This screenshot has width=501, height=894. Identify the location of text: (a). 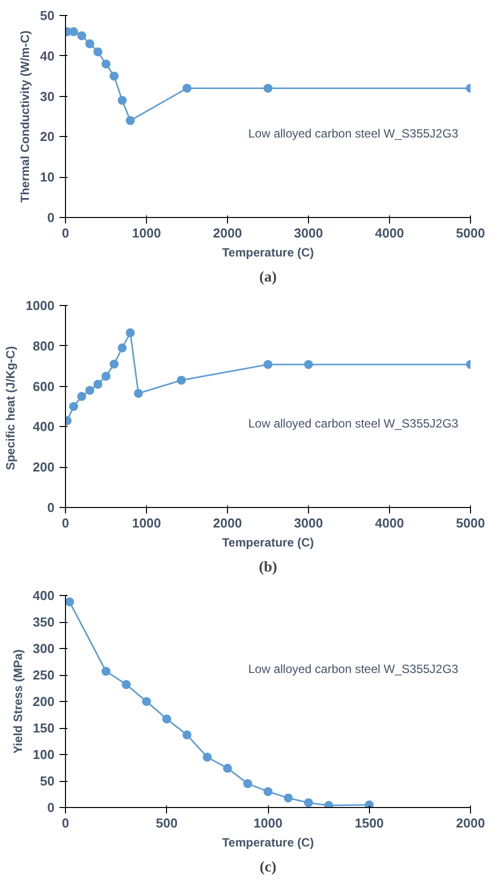
(268, 278).